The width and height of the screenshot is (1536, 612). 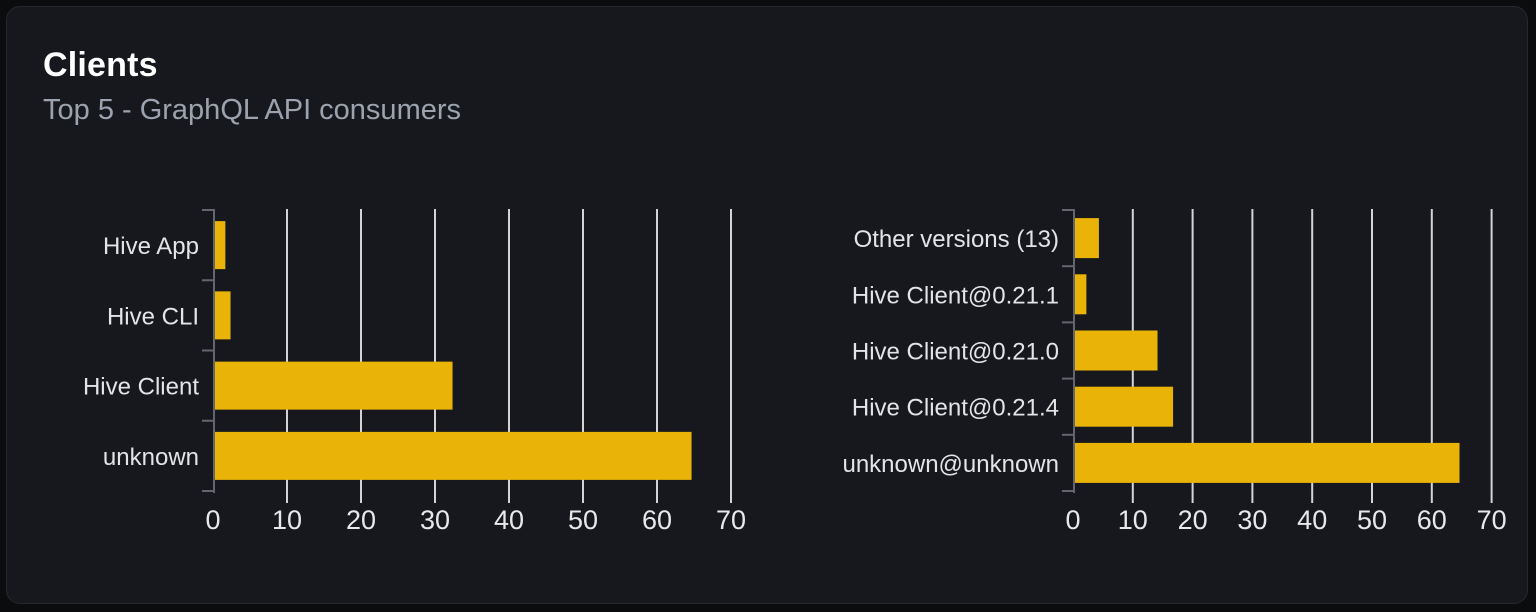 What do you see at coordinates (950, 464) in the screenshot?
I see `category-label-unknown-unknown: unknown@unknown` at bounding box center [950, 464].